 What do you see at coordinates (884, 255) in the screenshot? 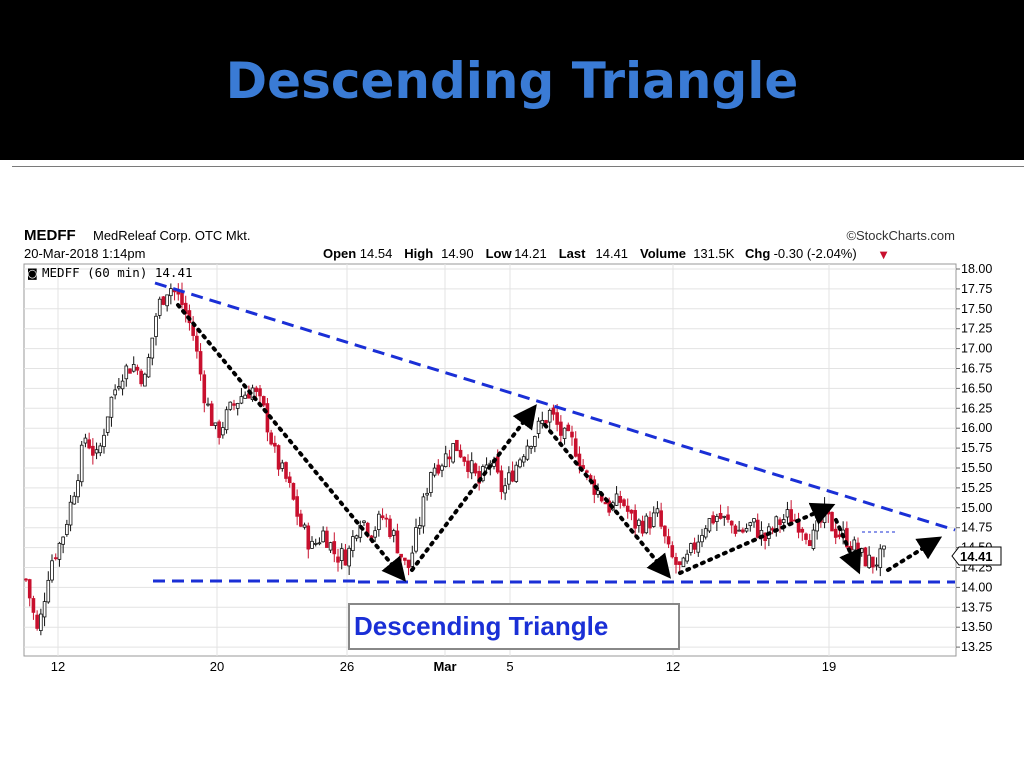
I see `change-down-icon: ▼` at bounding box center [884, 255].